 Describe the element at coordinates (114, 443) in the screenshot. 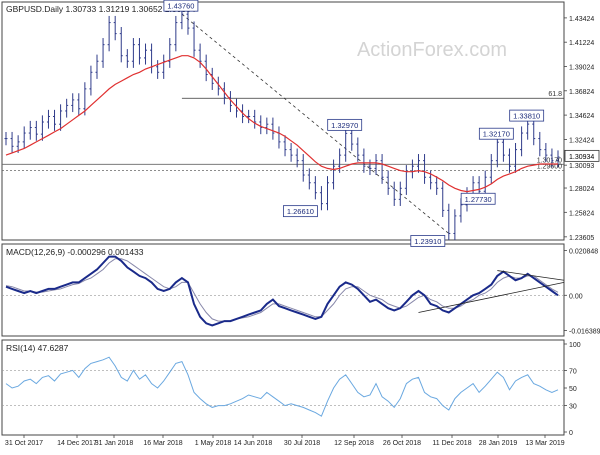

I see `x-axis-tick-label: 31 Jan 2018` at that location.